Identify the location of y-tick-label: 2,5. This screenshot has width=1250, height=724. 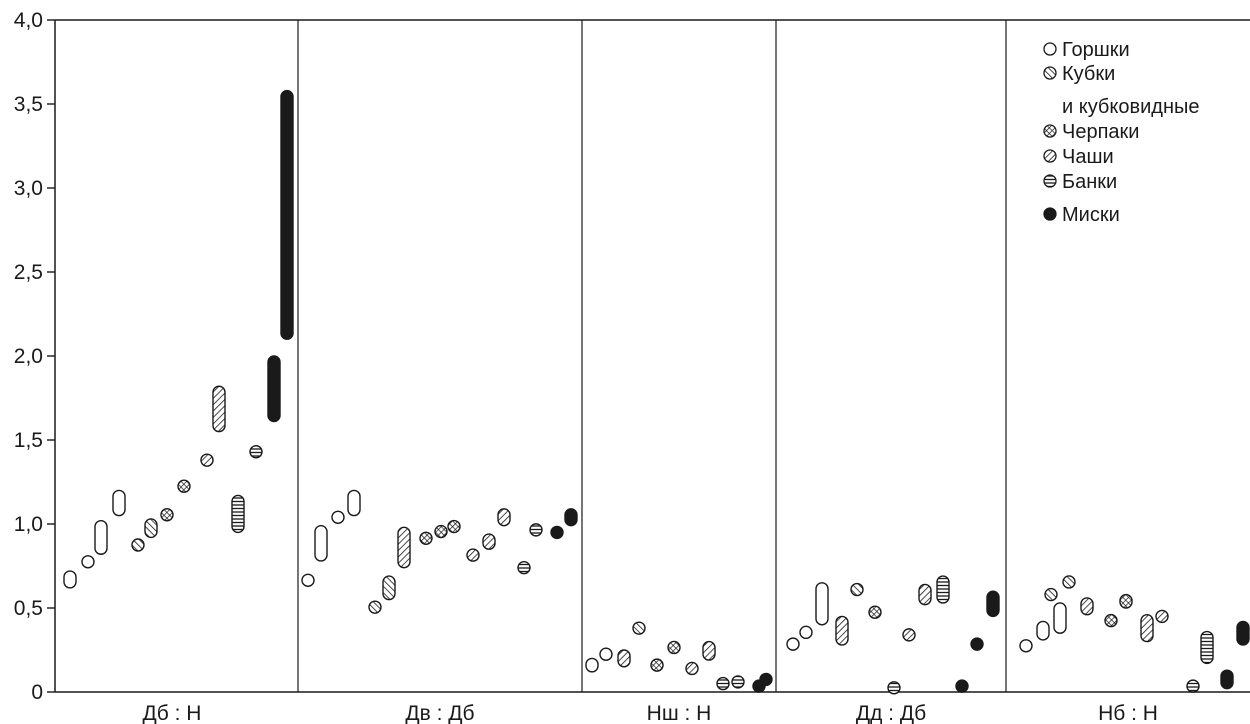
(28, 272).